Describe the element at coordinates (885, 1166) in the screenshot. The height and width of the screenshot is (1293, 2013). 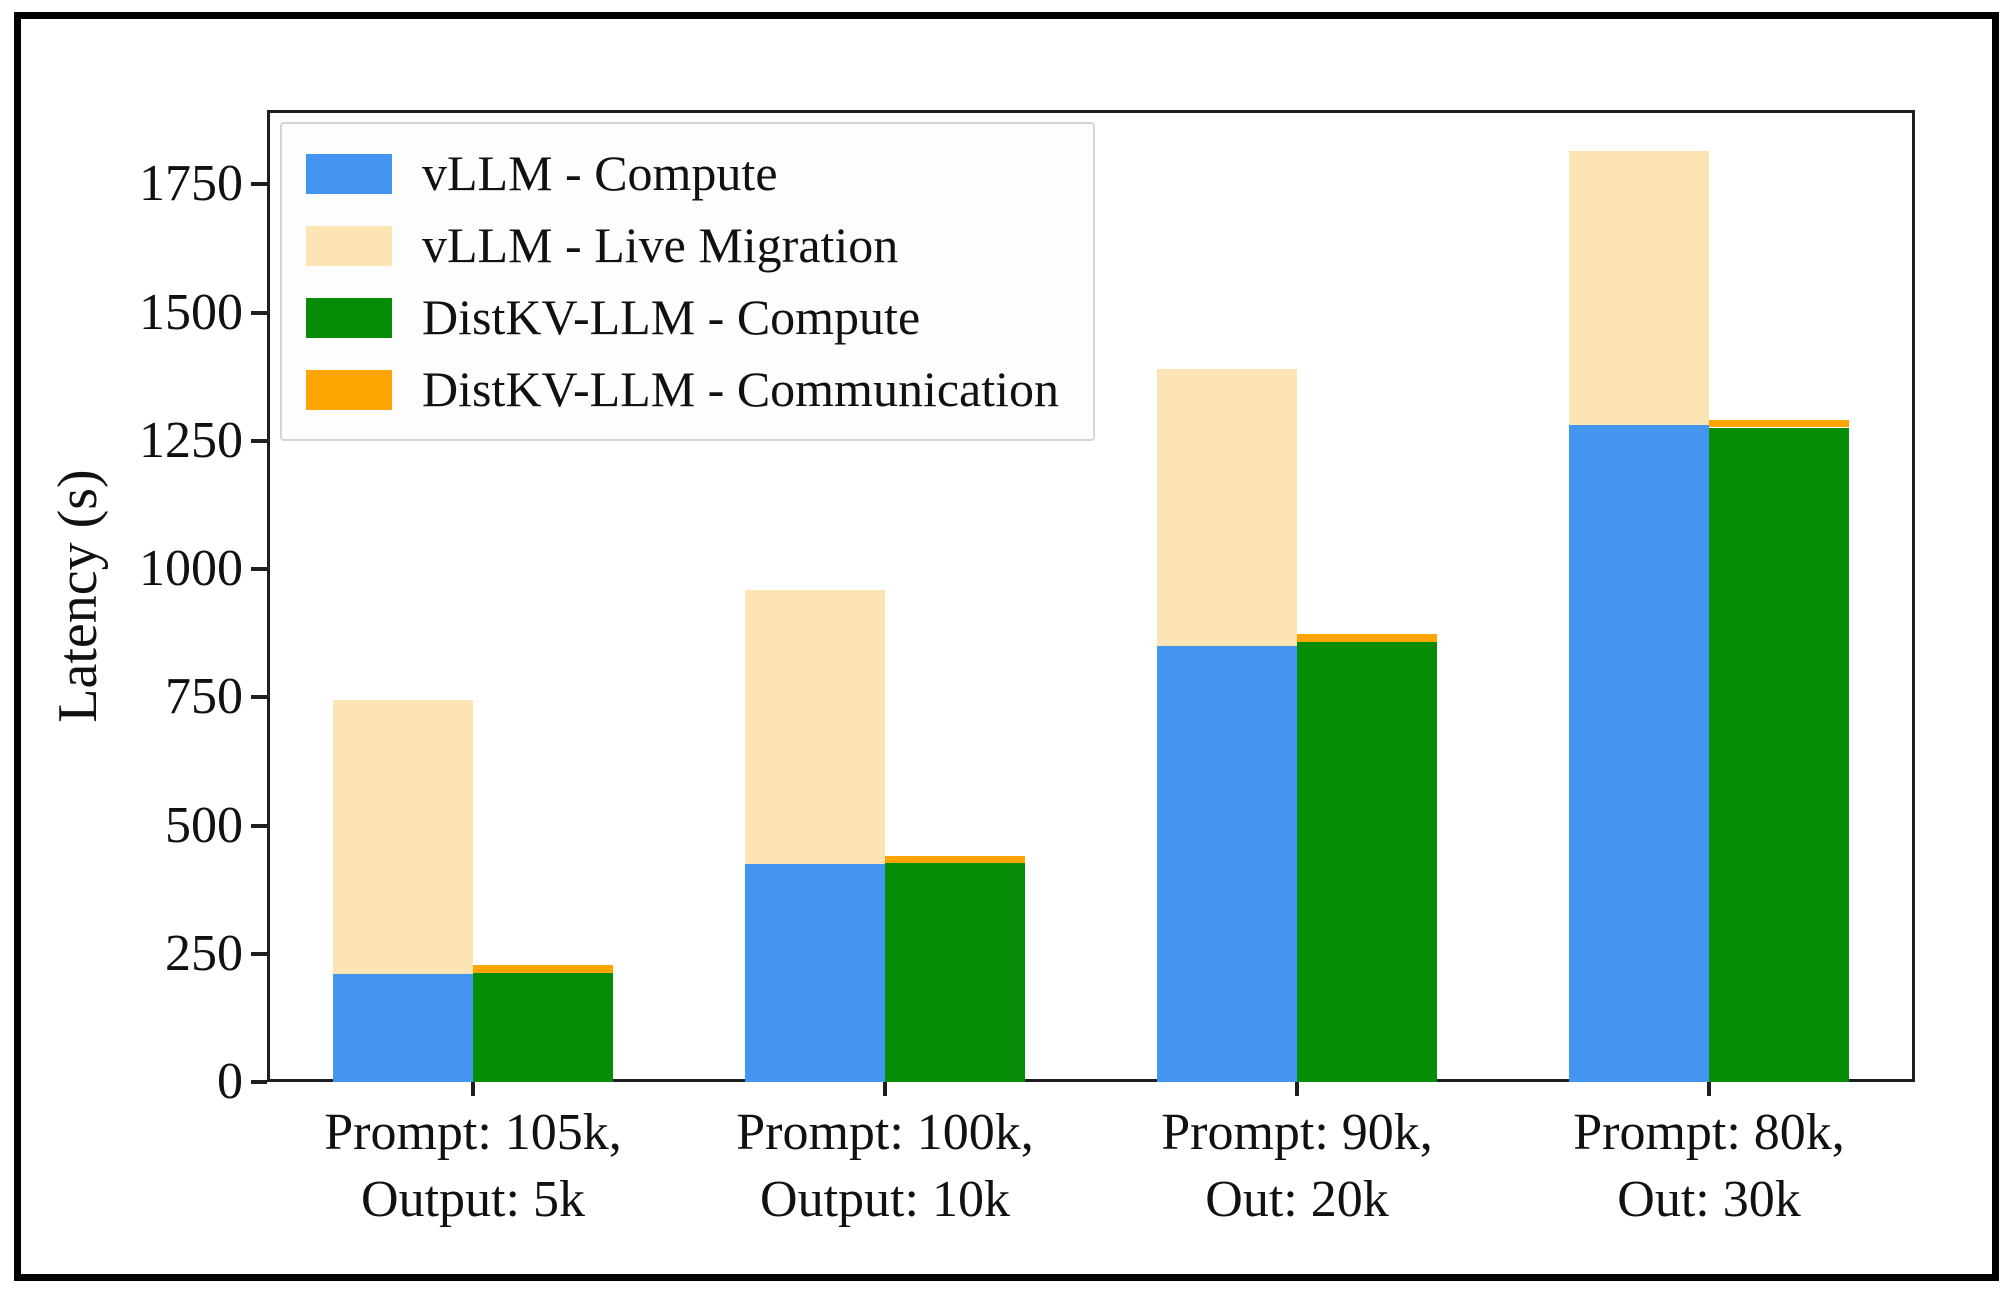
I see `x-category-label: Prompt: 100k, Output: 10k` at that location.